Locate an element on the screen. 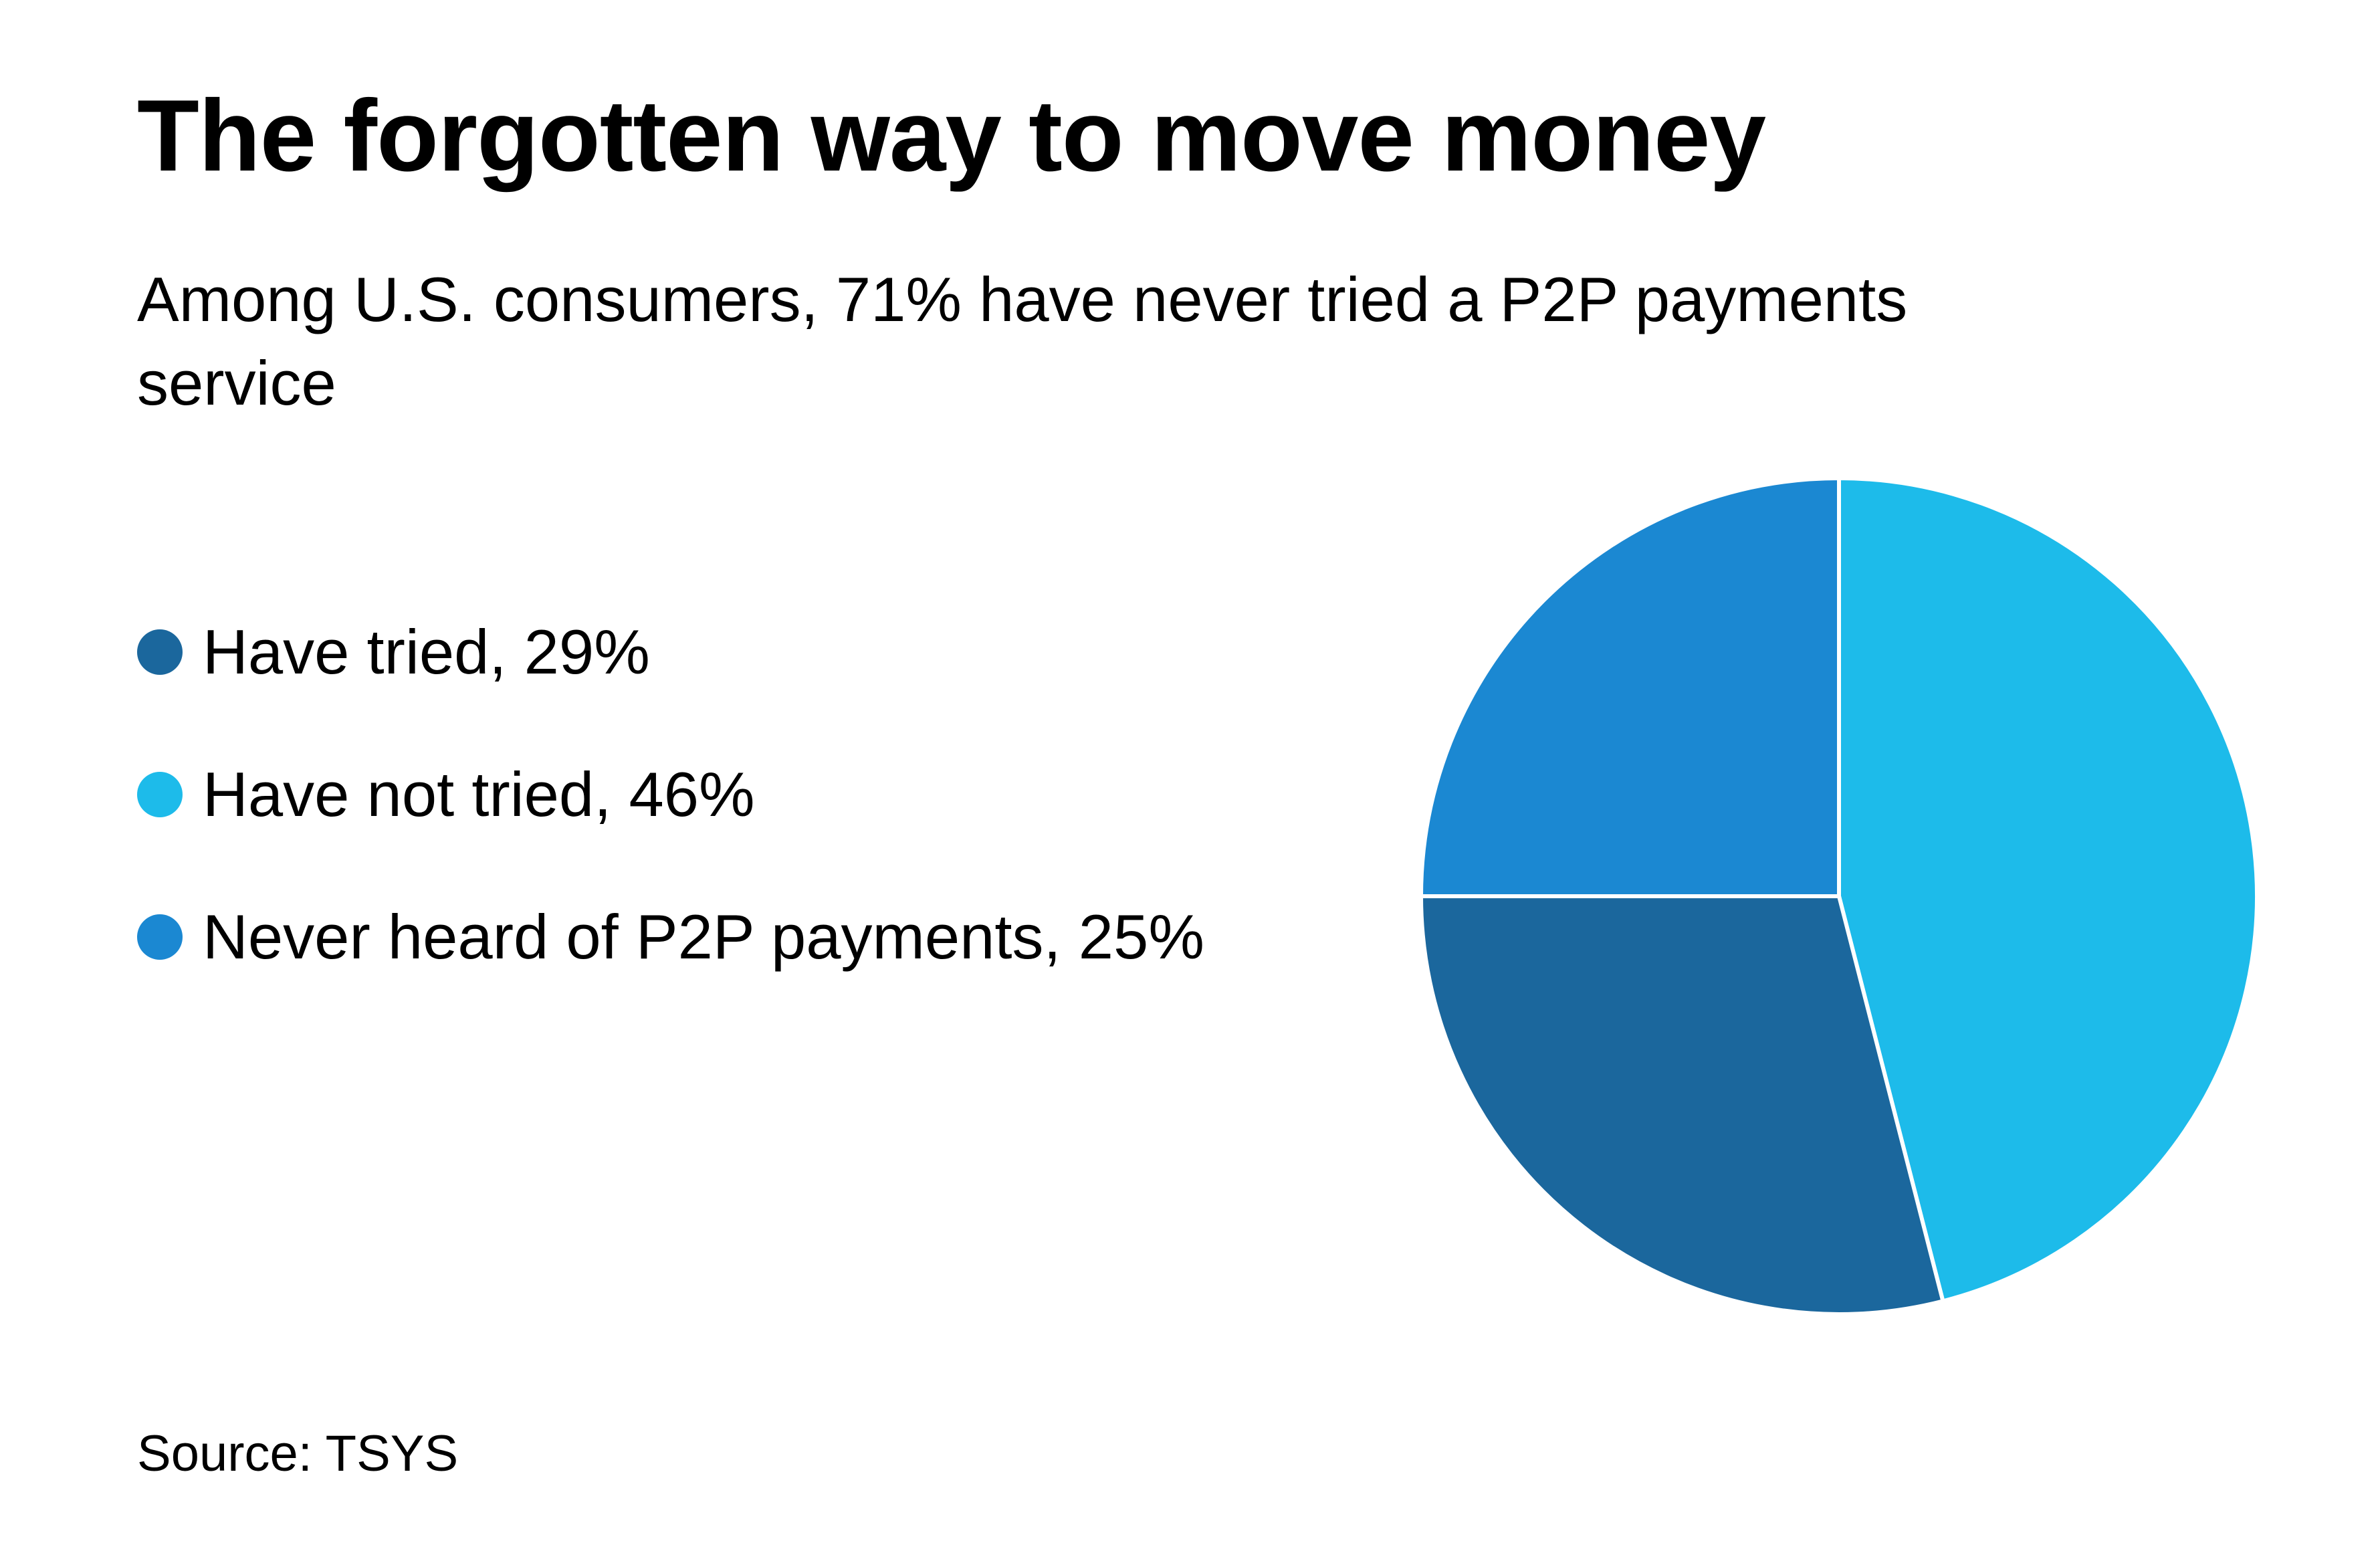  chart-title: The forgotten way to move money is located at coordinates (951, 136).